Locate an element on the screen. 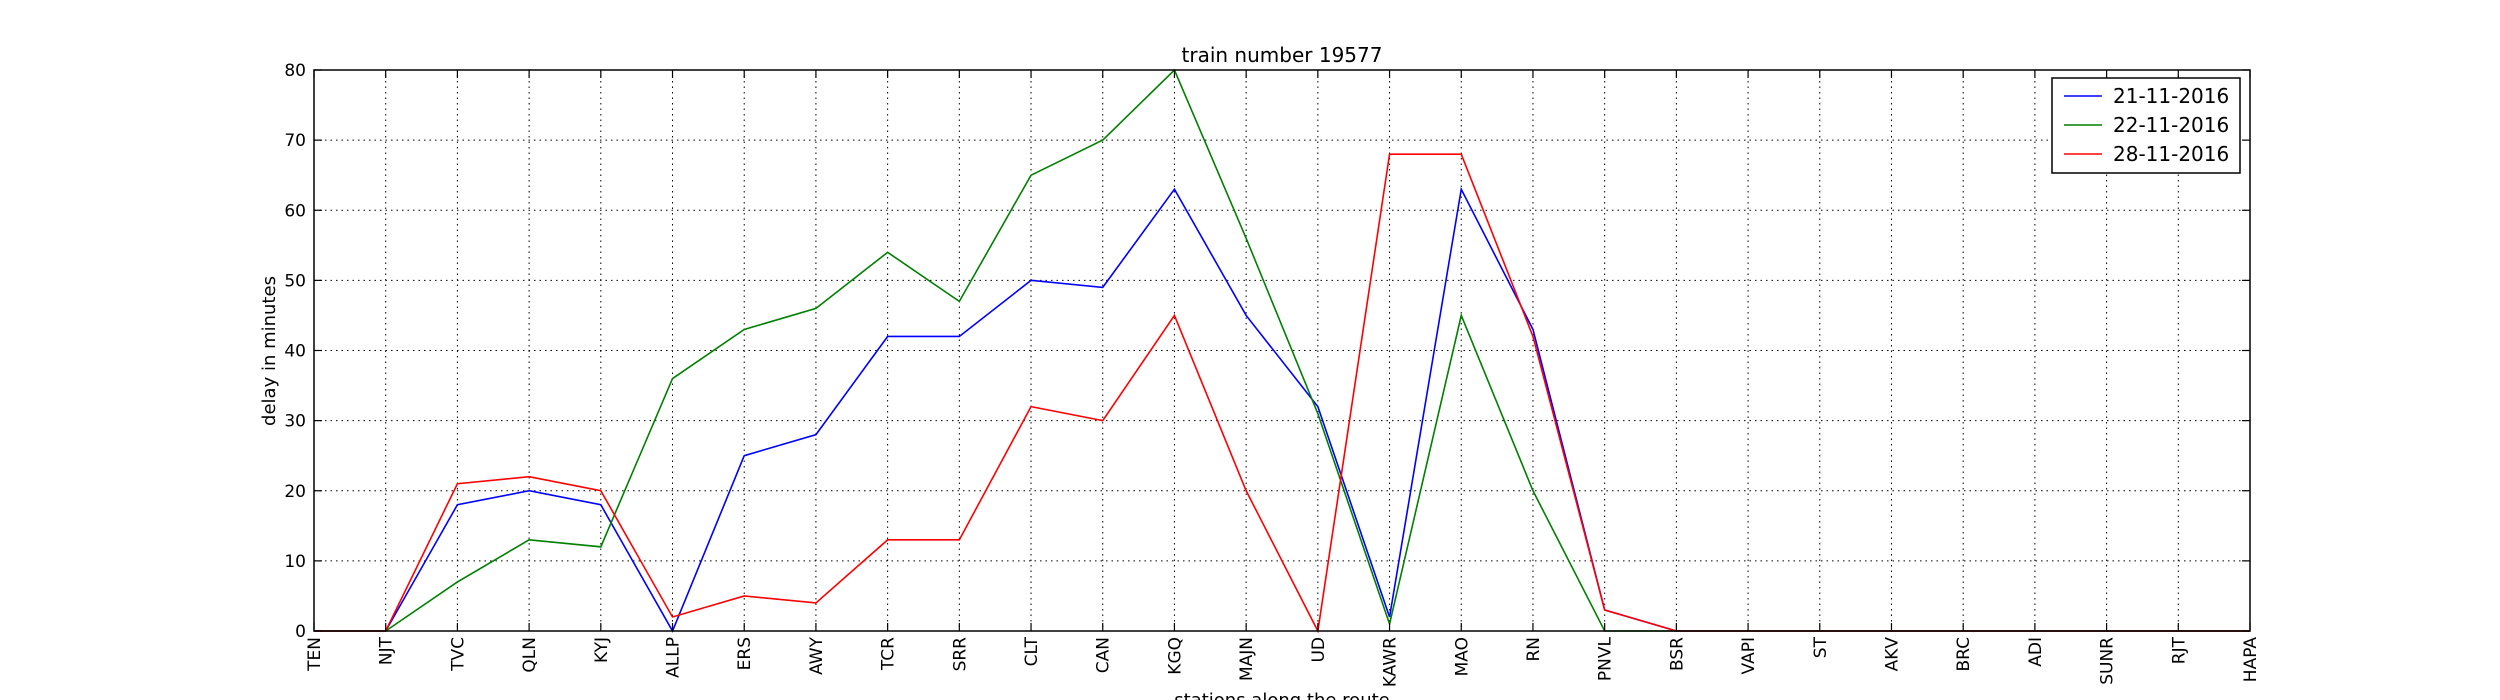 The height and width of the screenshot is (700, 2500). y-tick-label: 20 is located at coordinates (295, 492).